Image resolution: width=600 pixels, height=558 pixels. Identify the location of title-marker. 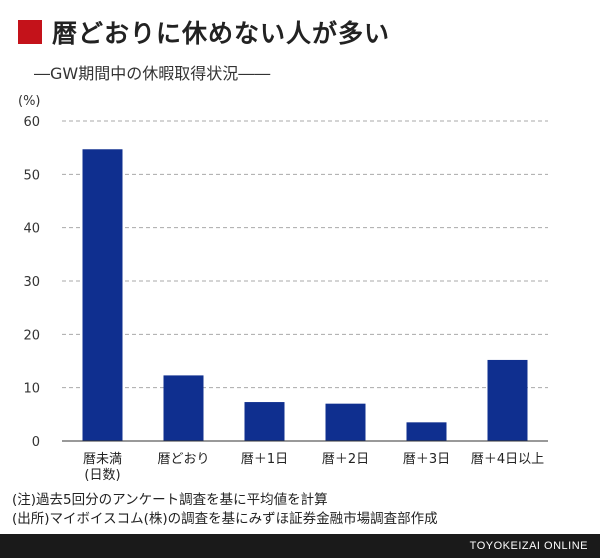
(30, 32).